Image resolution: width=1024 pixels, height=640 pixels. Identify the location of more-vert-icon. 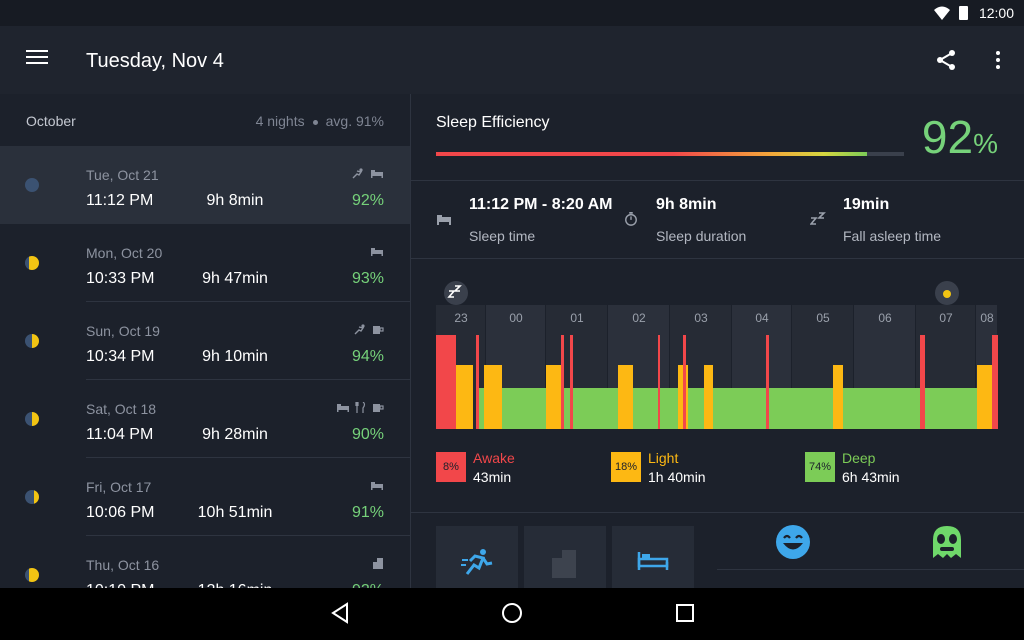
(998, 60).